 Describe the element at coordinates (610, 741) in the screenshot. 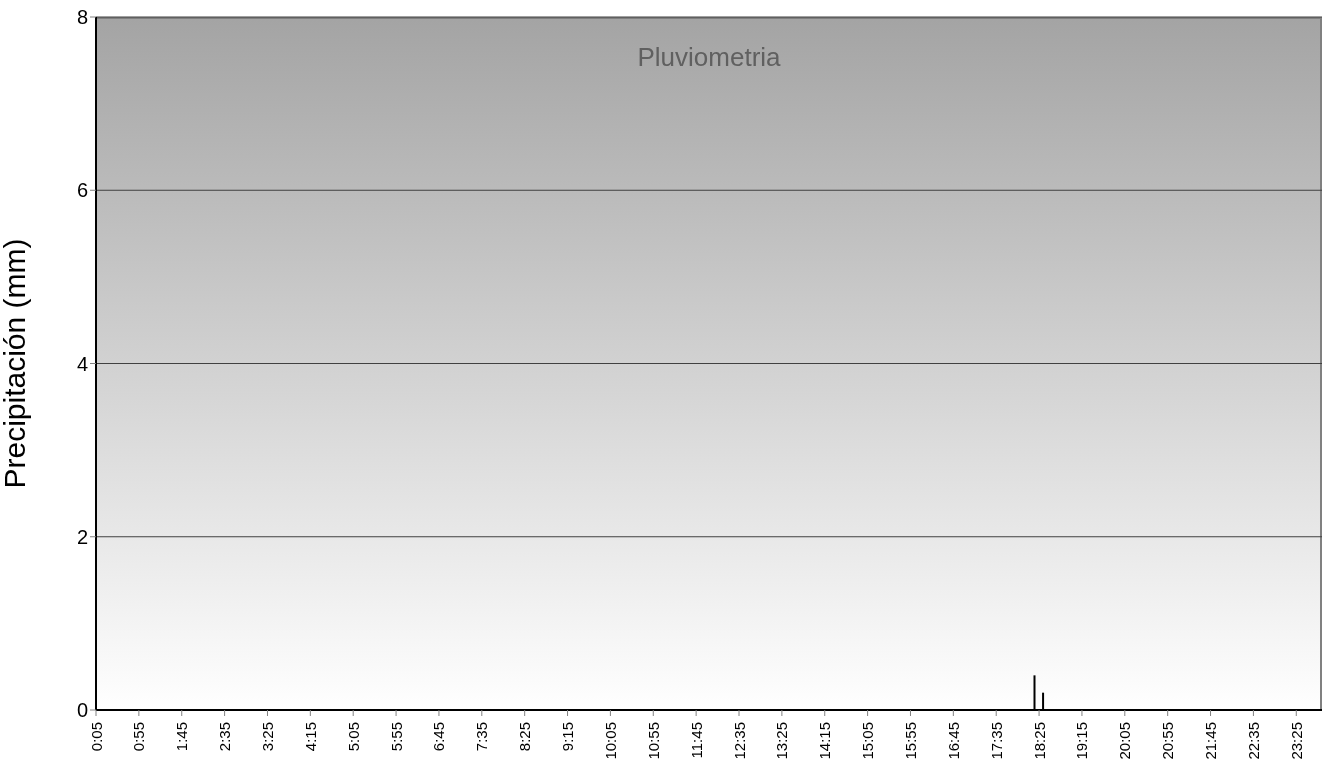

I see `x-tick-label: 10:05` at that location.